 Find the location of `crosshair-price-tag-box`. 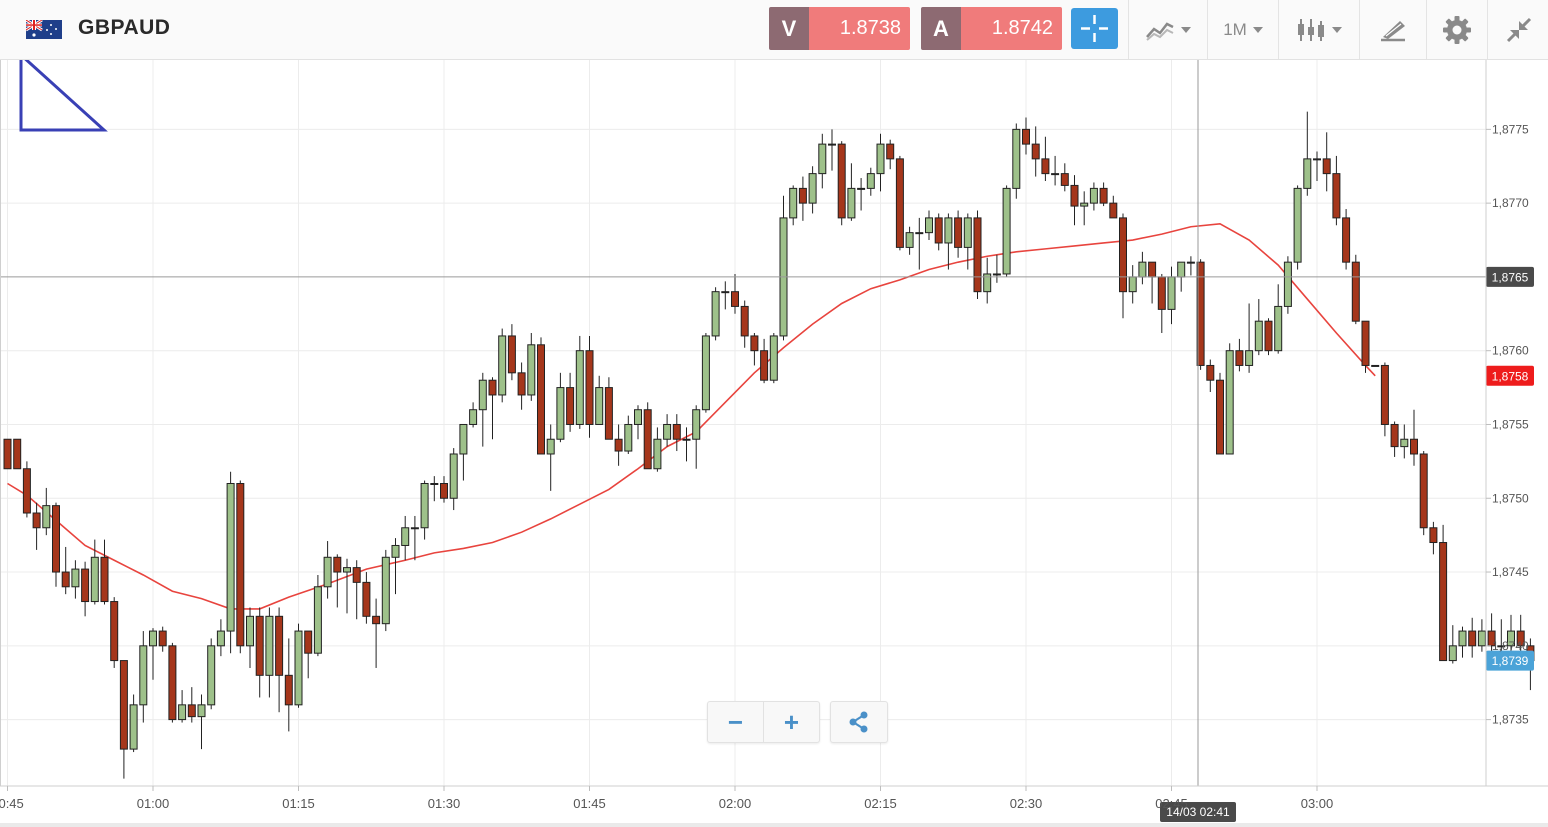

crosshair-price-tag-box is located at coordinates (1510, 276).